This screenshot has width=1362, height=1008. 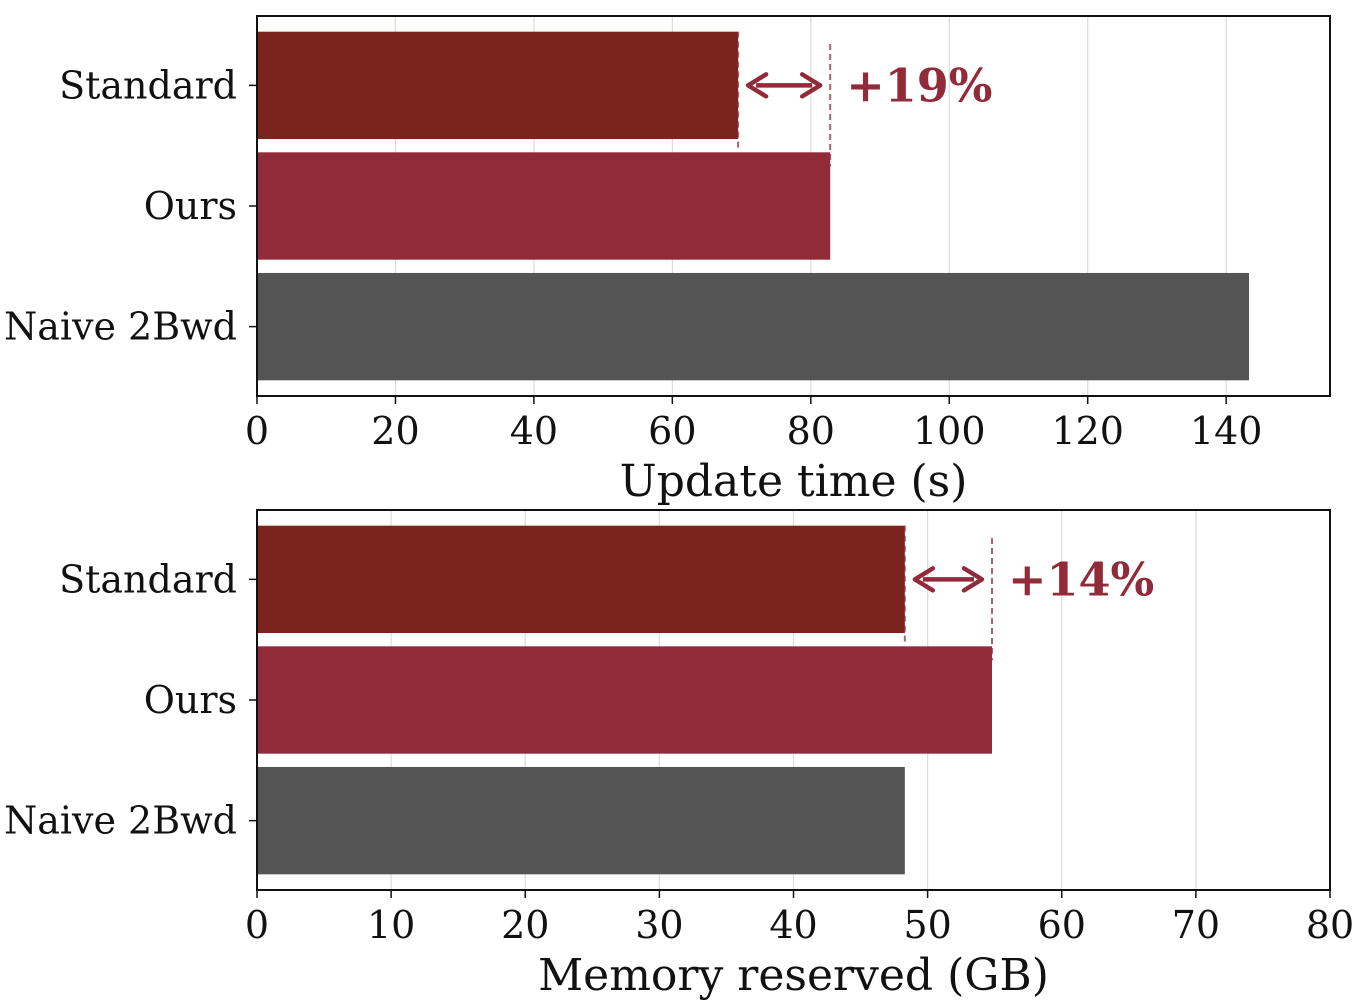 What do you see at coordinates (919, 85) in the screenshot?
I see `annotation-label: +19%` at bounding box center [919, 85].